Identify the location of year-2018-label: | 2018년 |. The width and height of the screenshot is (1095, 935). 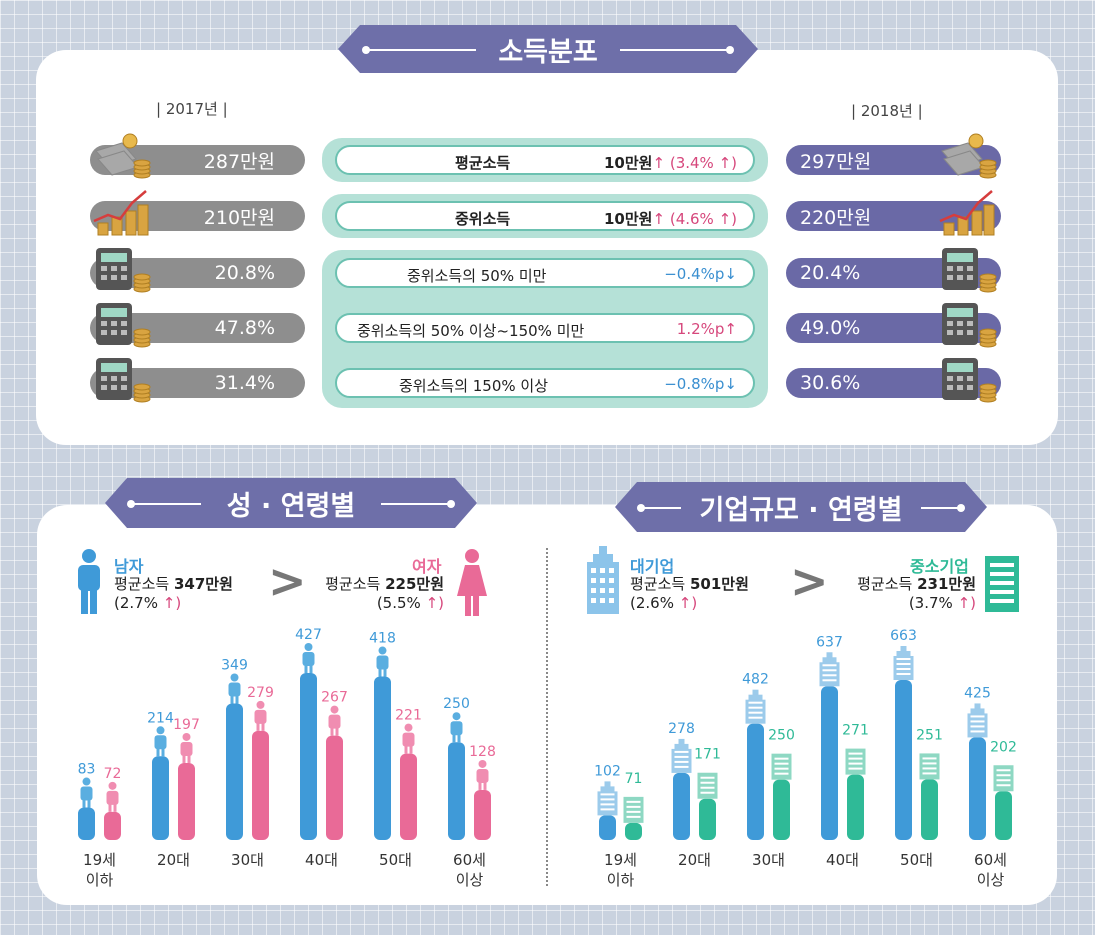
(887, 111).